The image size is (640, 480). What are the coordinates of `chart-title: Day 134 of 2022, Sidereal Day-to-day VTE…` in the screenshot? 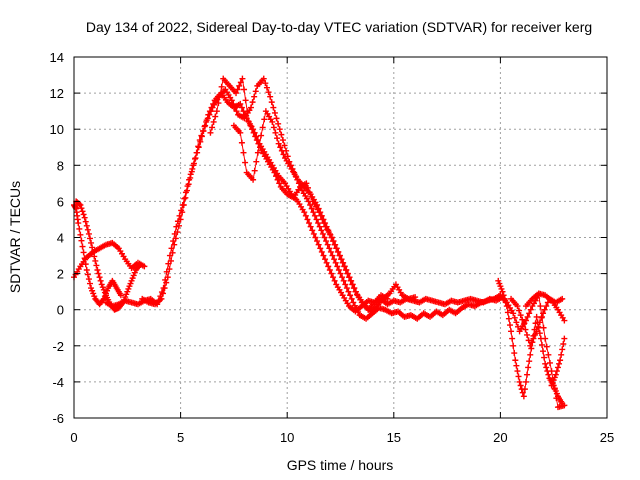 It's located at (339, 27).